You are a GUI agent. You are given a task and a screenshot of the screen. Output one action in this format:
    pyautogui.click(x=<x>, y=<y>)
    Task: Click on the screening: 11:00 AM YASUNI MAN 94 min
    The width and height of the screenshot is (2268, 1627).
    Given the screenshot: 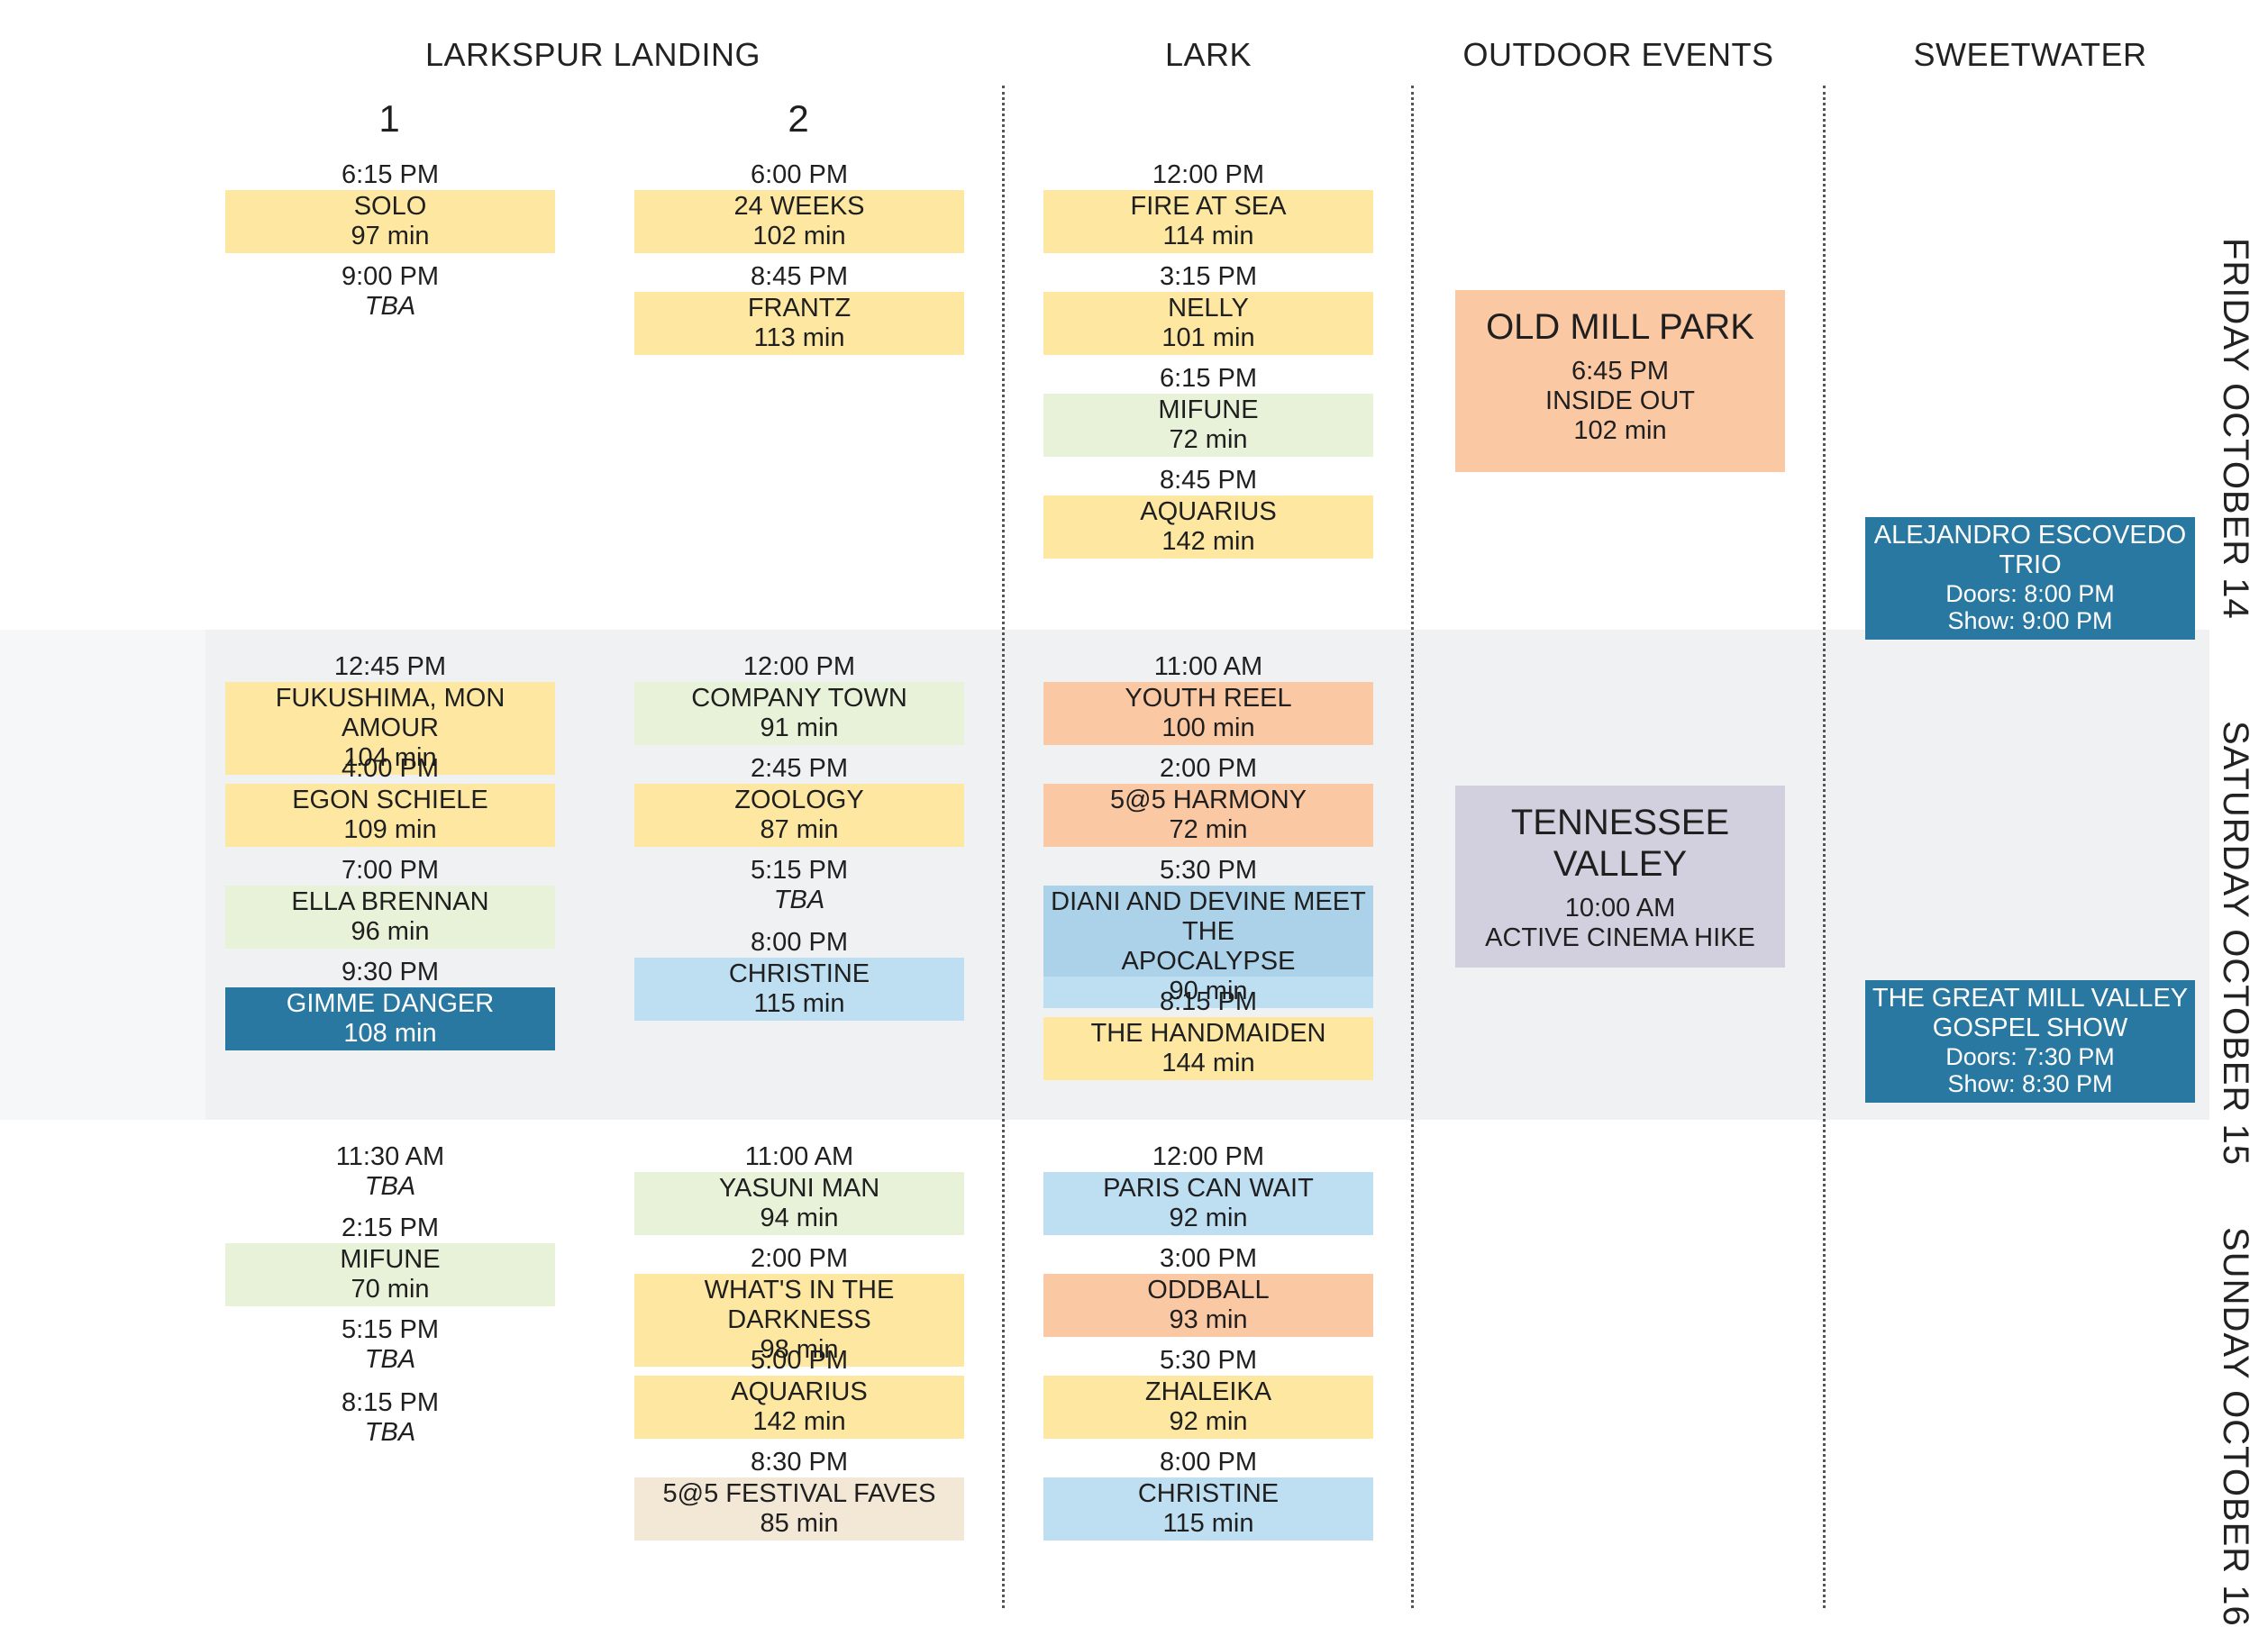 What is the action you would take?
    pyautogui.click(x=799, y=1188)
    